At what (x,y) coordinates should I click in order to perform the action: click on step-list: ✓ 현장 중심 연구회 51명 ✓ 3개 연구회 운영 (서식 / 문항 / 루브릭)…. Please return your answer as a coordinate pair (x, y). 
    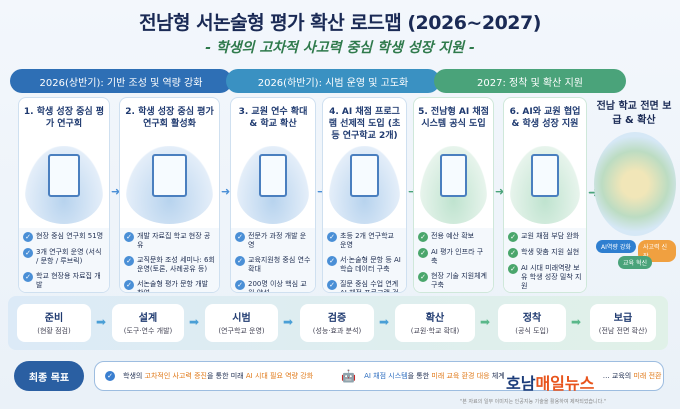
    Looking at the image, I should click on (64, 260).